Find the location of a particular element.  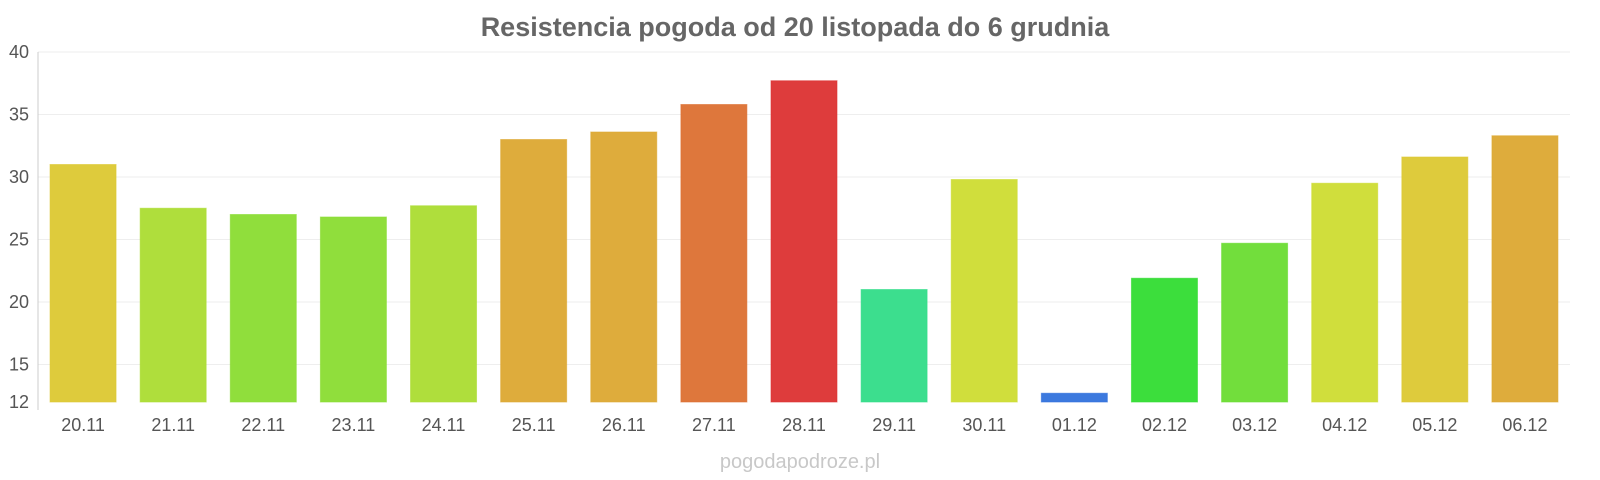

x-tick-label: 06.12 is located at coordinates (1524, 425).